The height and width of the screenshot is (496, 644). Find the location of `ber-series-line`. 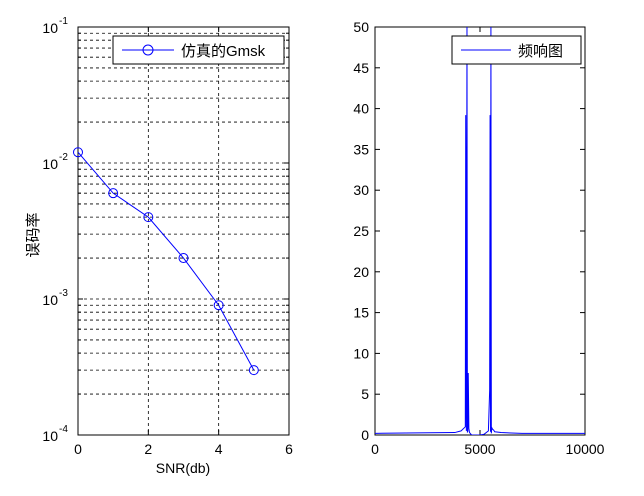

ber-series-line is located at coordinates (166, 261).